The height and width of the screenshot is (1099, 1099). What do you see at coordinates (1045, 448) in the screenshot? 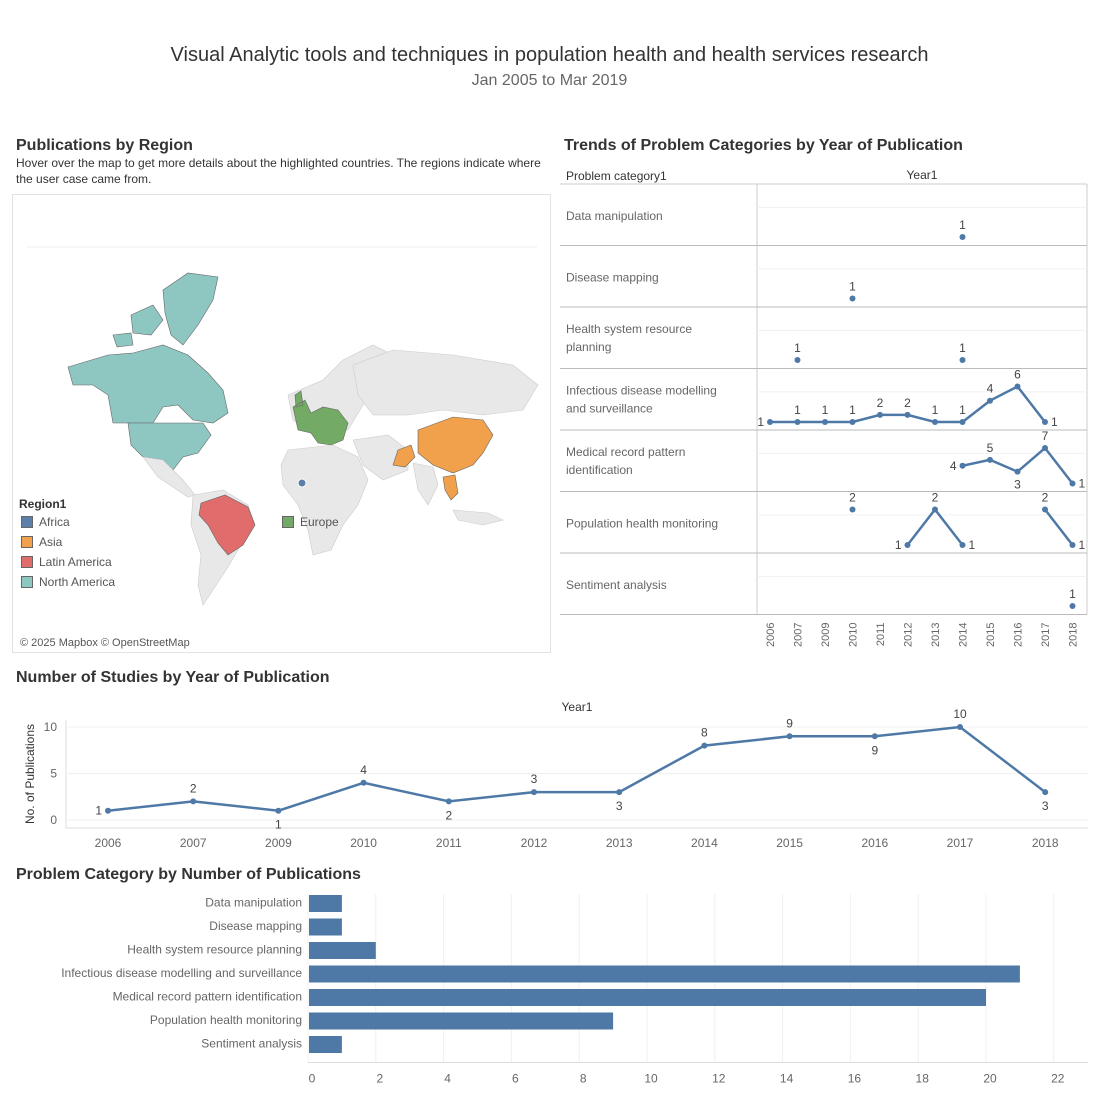
I see `trends-point-medical-record-pattern-identification-2017` at bounding box center [1045, 448].